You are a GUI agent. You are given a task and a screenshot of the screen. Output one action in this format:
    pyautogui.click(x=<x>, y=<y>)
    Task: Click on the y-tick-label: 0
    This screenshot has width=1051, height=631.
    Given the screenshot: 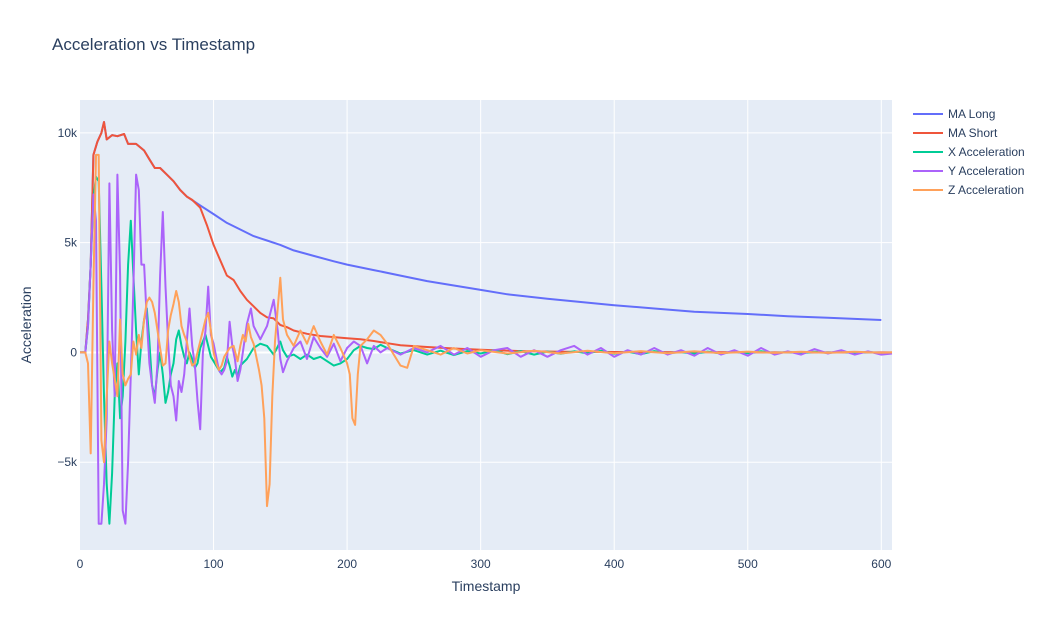 What is the action you would take?
    pyautogui.click(x=73, y=352)
    